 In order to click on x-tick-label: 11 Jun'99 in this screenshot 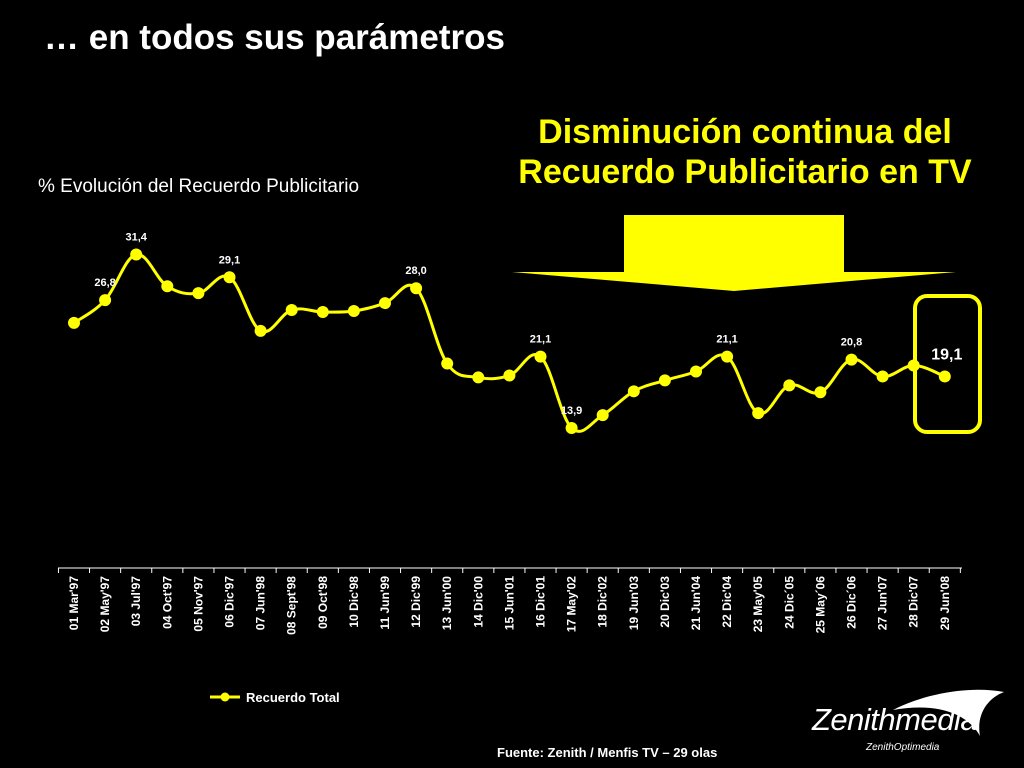, I will do `click(385, 603)`.